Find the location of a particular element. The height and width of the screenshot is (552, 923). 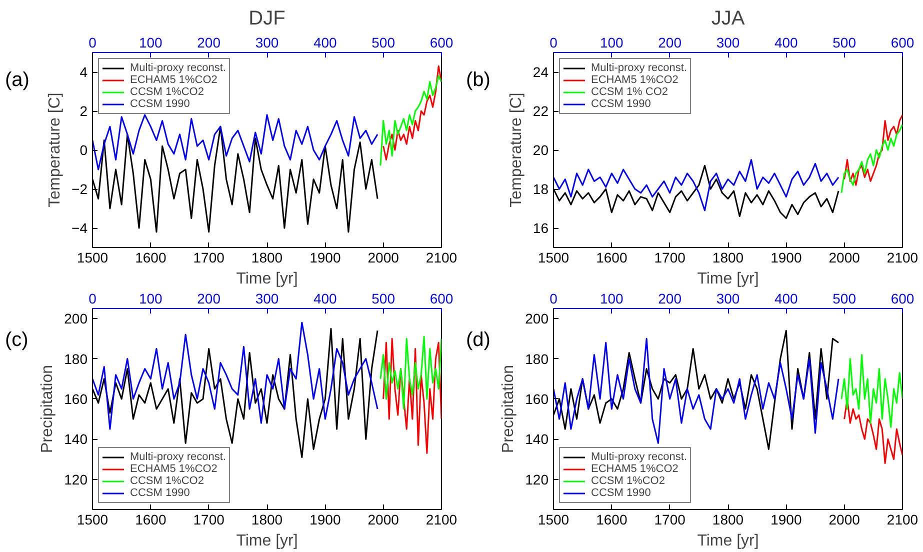

y-tick-label: −2 is located at coordinates (80, 189).